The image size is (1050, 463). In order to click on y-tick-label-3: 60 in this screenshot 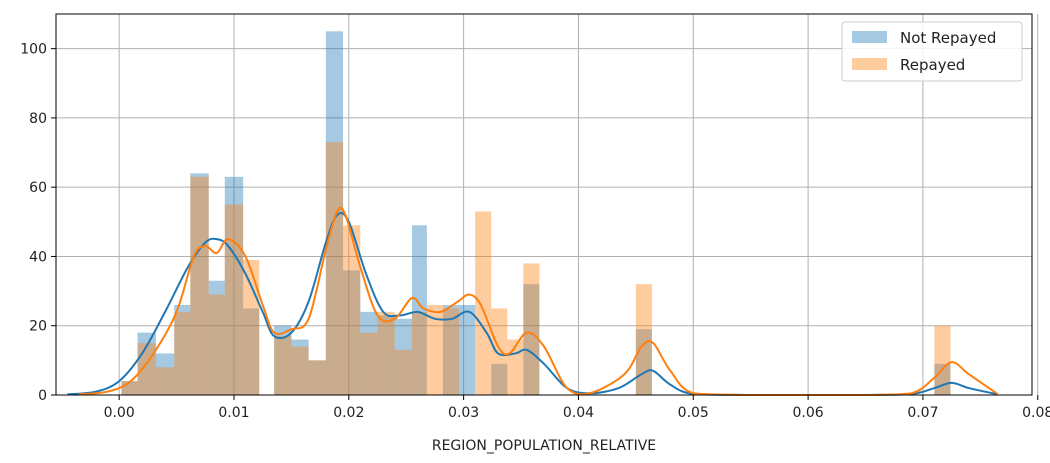, I will do `click(38, 188)`.